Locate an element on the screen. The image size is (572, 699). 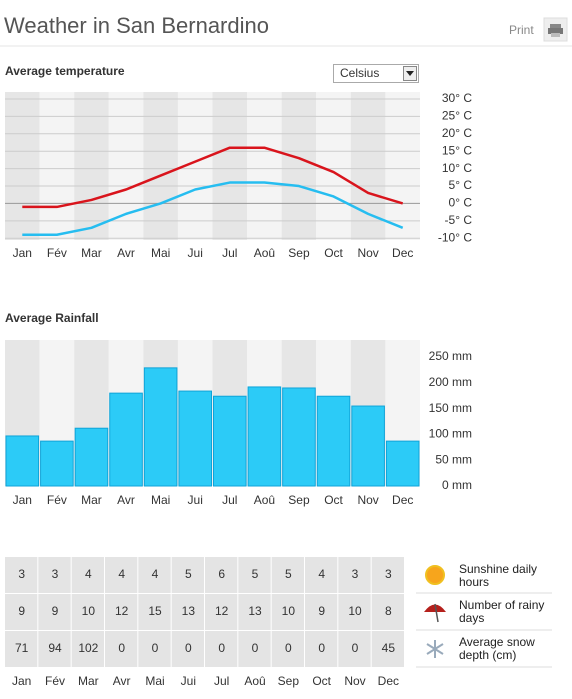
y-tick-label: 50 mm is located at coordinates (453, 459).